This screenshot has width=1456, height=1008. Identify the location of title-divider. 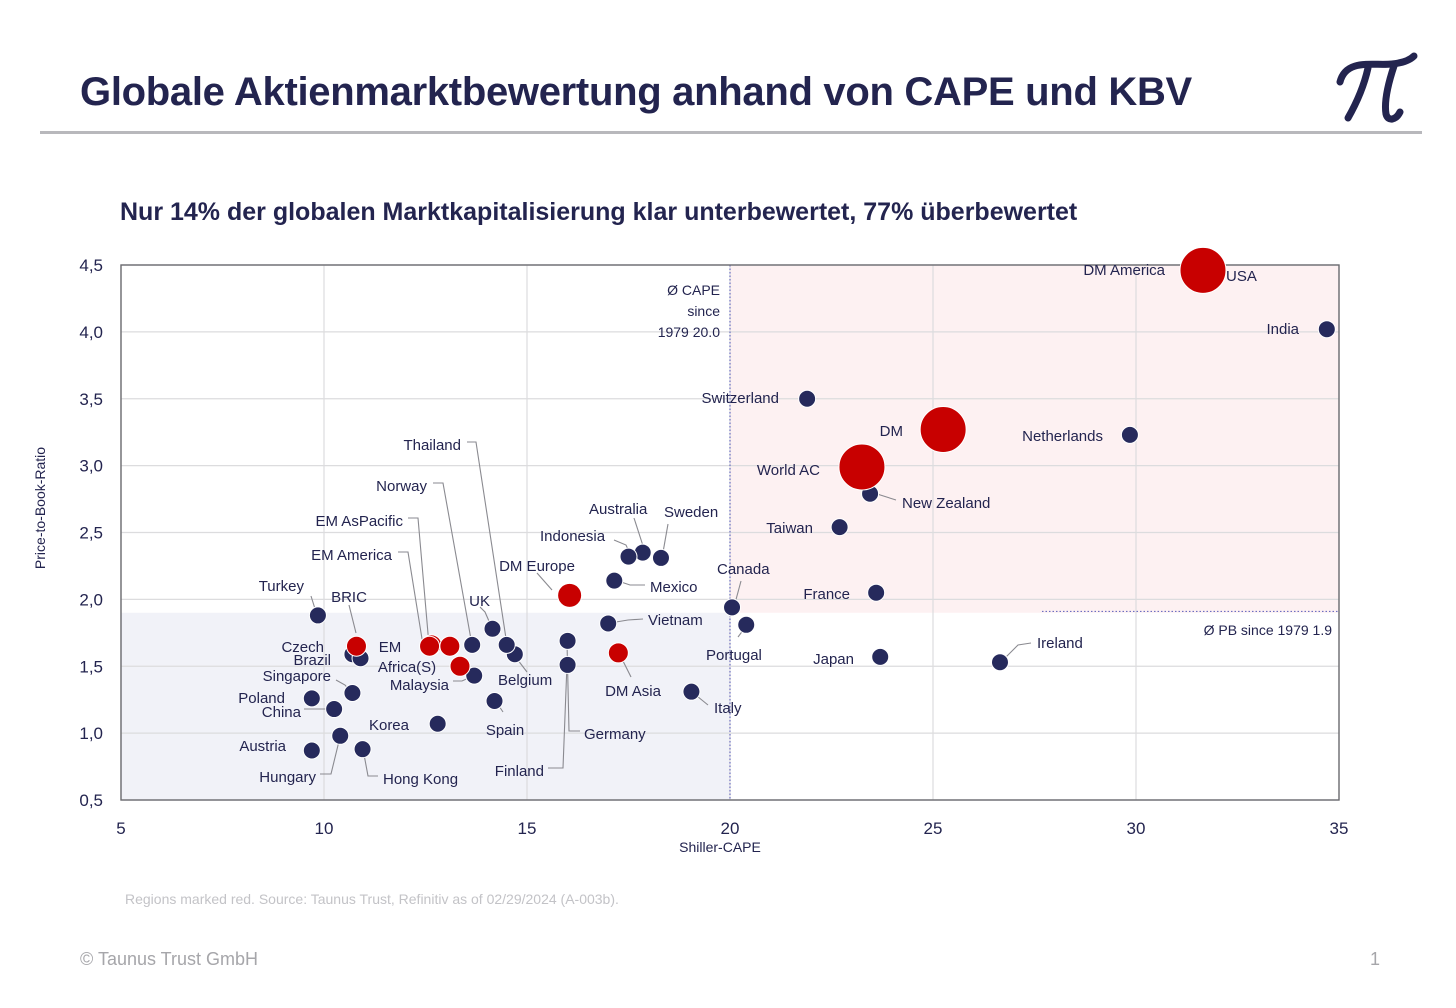
(731, 132).